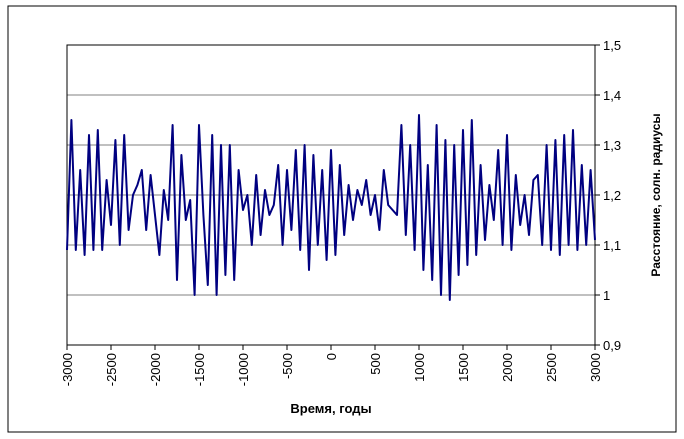 This screenshot has width=684, height=439. I want to click on y-tick-label: 1,5, so click(612, 45).